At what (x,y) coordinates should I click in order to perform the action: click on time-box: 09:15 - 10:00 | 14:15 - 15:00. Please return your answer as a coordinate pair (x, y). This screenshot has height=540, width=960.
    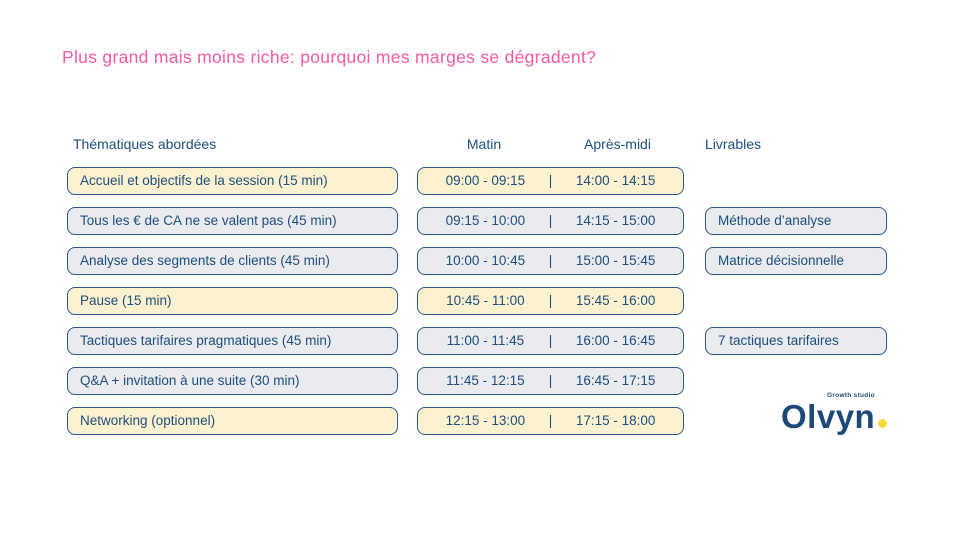
    Looking at the image, I should click on (550, 221).